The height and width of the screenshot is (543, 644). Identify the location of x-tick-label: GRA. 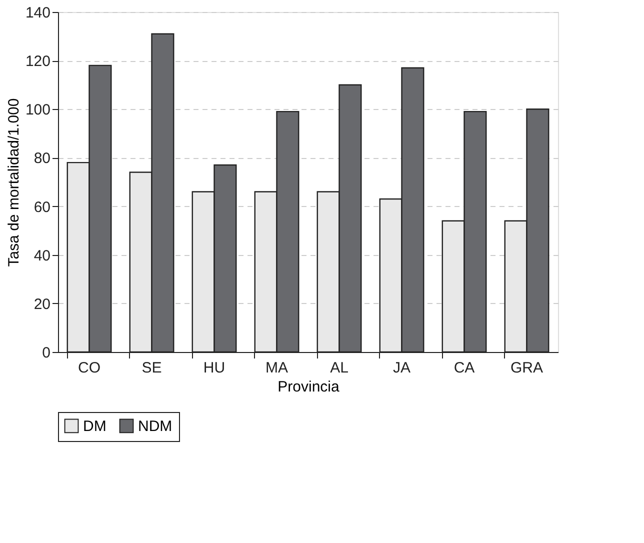
(527, 368).